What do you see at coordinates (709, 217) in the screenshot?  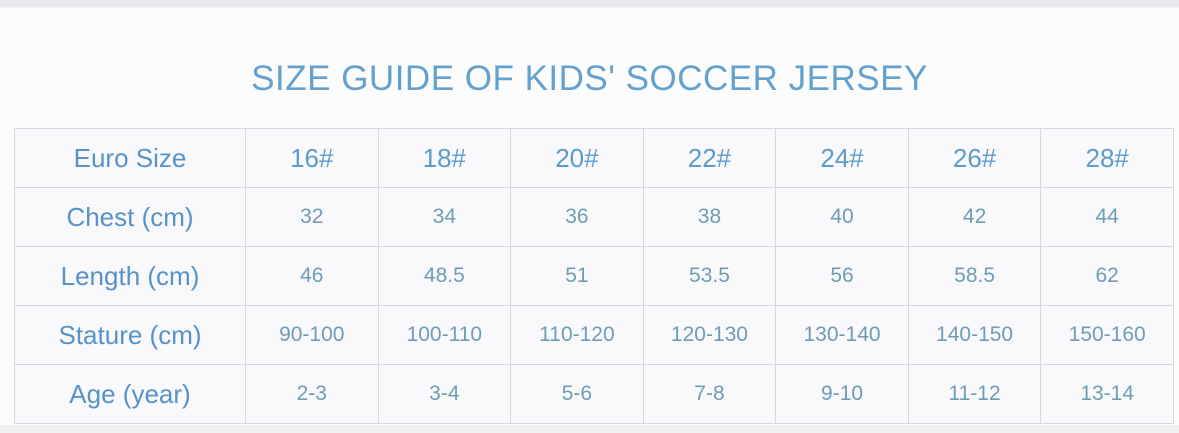 I see `cell-value: 38` at bounding box center [709, 217].